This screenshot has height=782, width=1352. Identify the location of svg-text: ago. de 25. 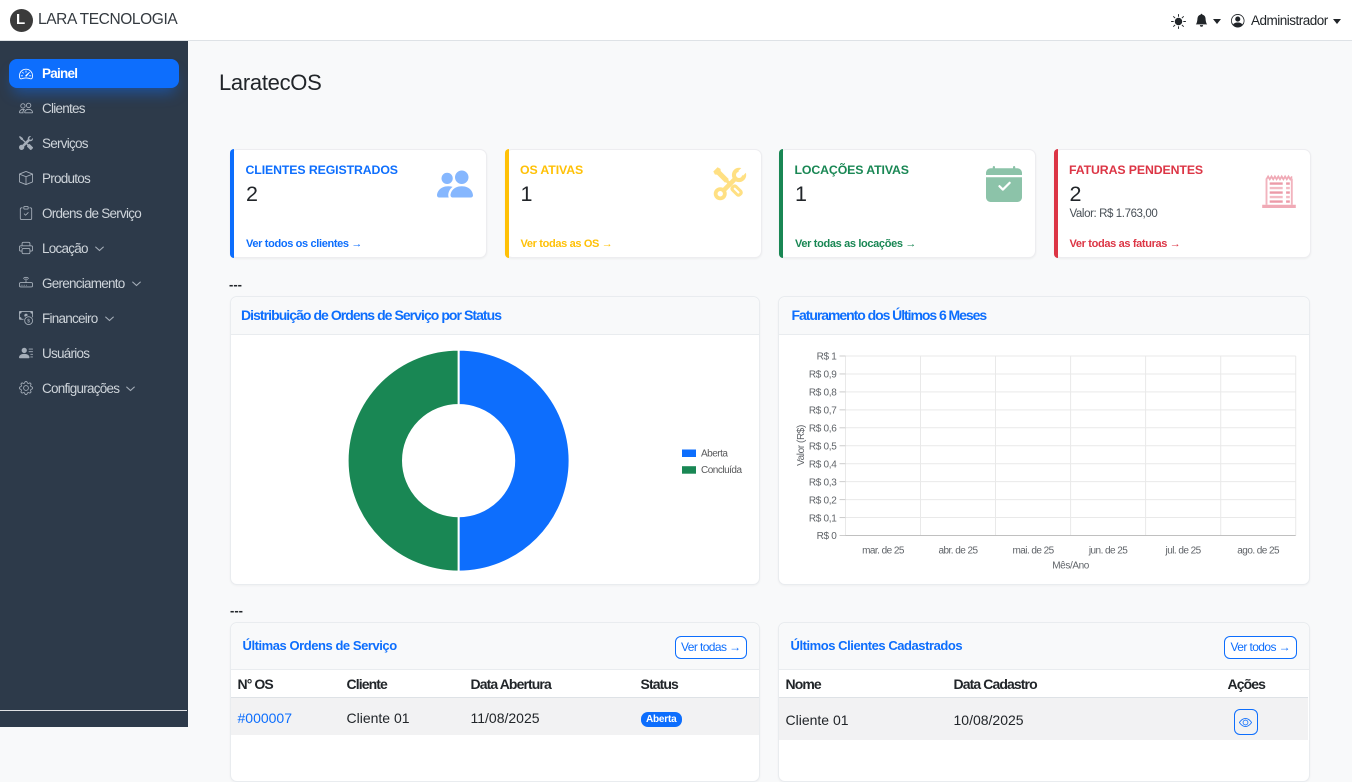
(1258, 551).